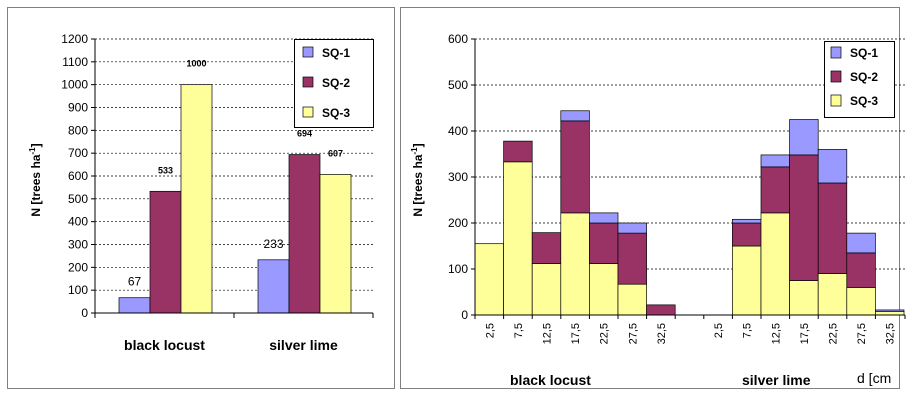 Image resolution: width=907 pixels, height=401 pixels. Describe the element at coordinates (303, 345) in the screenshot. I see `left-category-label: silver lime` at that location.